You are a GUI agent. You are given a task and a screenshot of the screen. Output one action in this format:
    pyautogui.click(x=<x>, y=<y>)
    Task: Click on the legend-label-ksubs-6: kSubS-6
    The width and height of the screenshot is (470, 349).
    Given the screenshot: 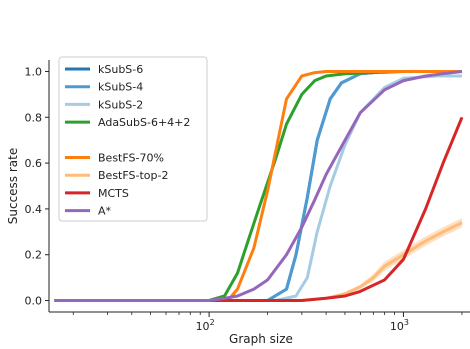 What is the action you would take?
    pyautogui.click(x=120, y=69)
    